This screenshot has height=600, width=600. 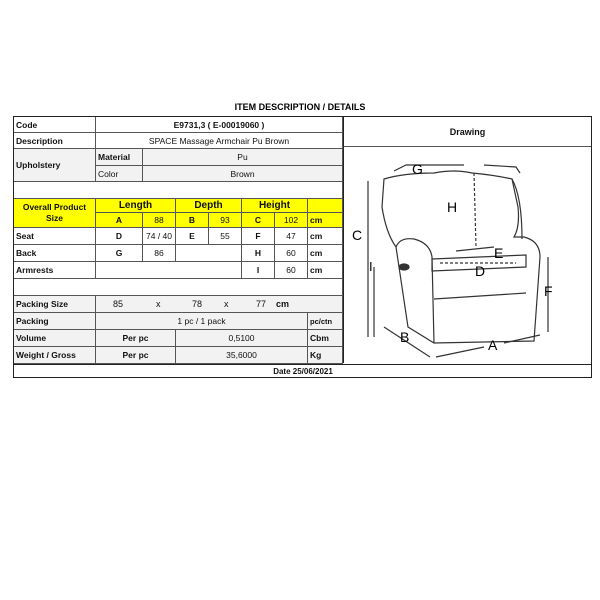 I want to click on weight-value: 35,6000, so click(x=242, y=355).